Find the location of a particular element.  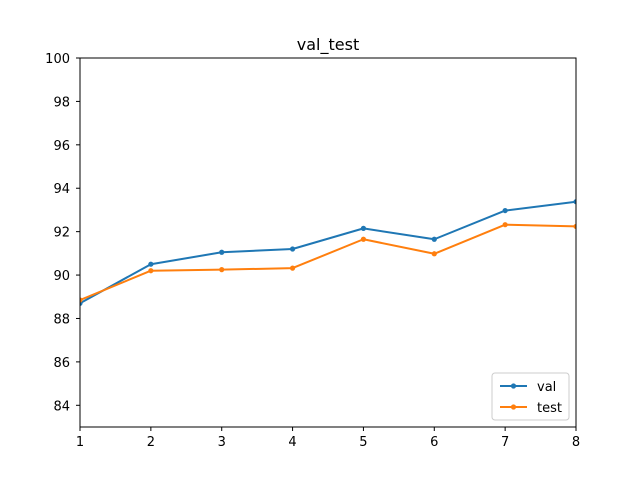

x-tick-label: 7 is located at coordinates (505, 442).